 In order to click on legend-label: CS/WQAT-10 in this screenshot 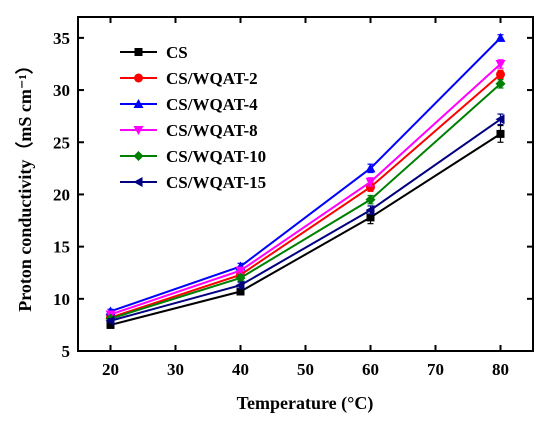, I will do `click(216, 156)`.